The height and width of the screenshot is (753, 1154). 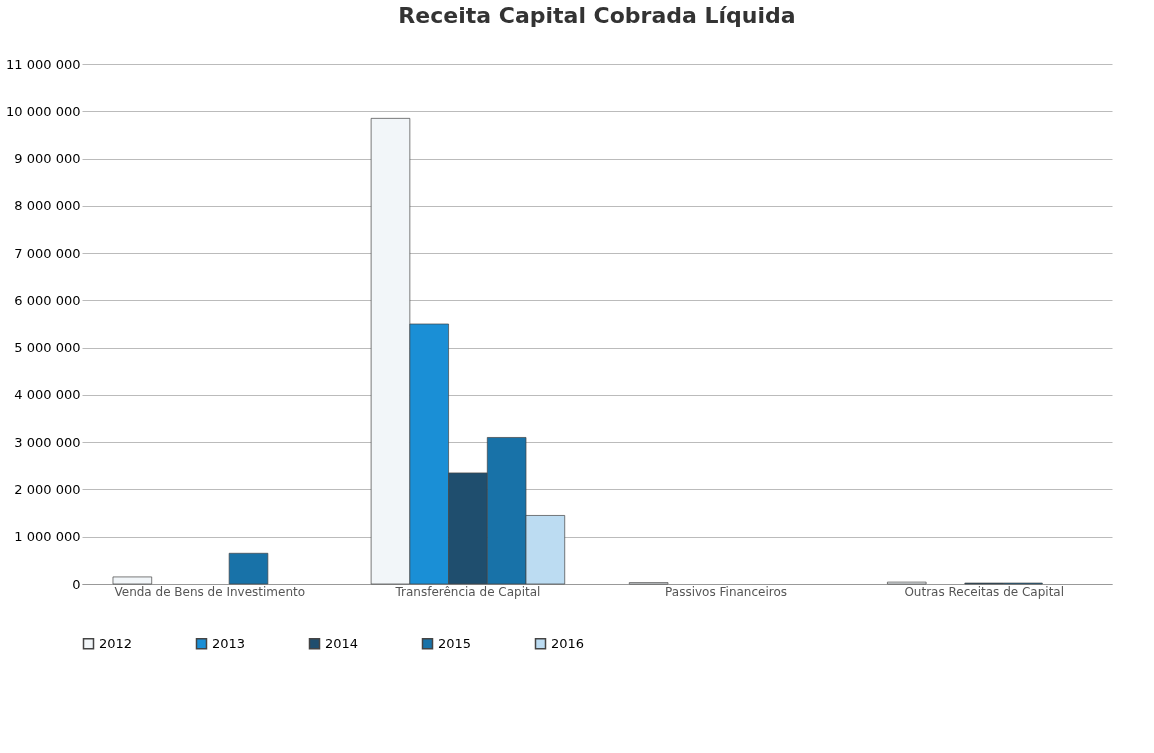 I want to click on y-tick-label: 0, so click(x=76, y=584).